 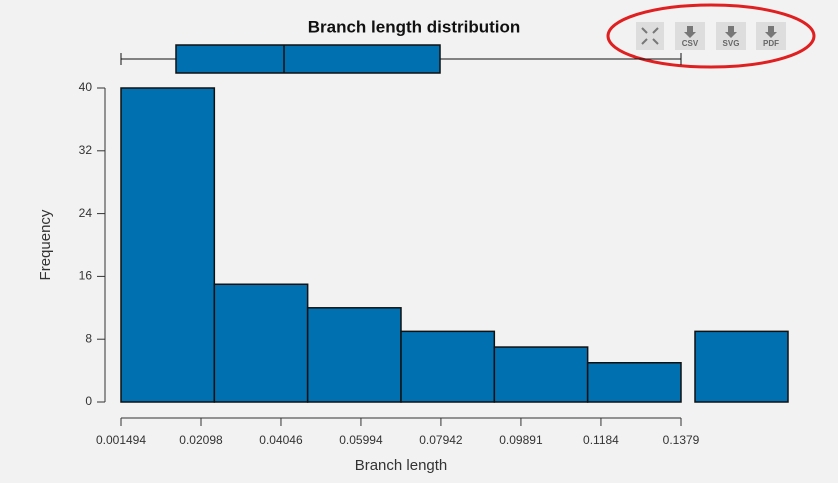 What do you see at coordinates (86, 150) in the screenshot?
I see `y-tick-label: 32` at bounding box center [86, 150].